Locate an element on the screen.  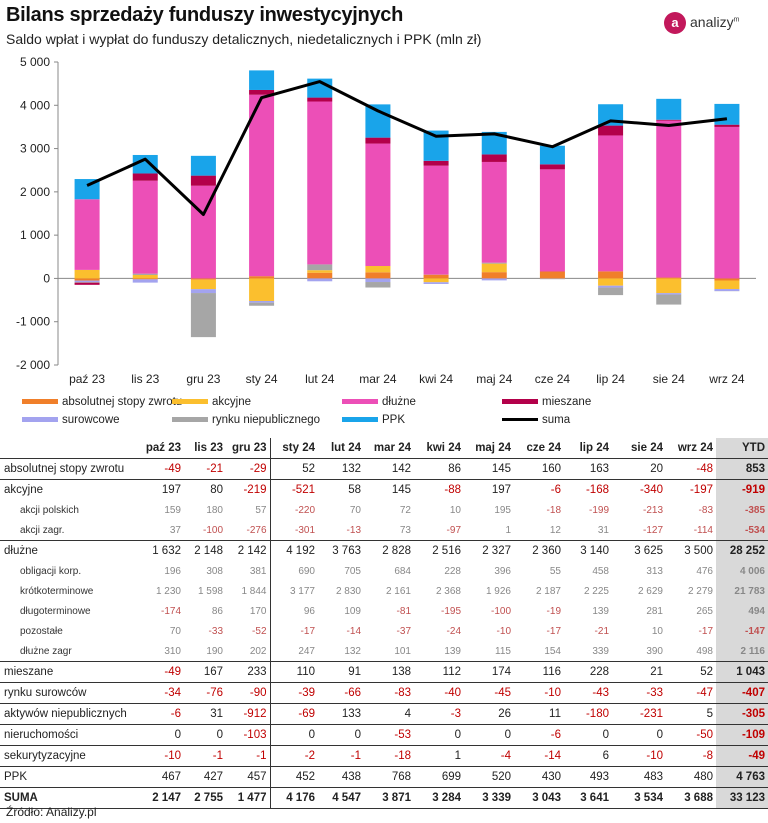
table-cell: 690 is located at coordinates (293, 571).